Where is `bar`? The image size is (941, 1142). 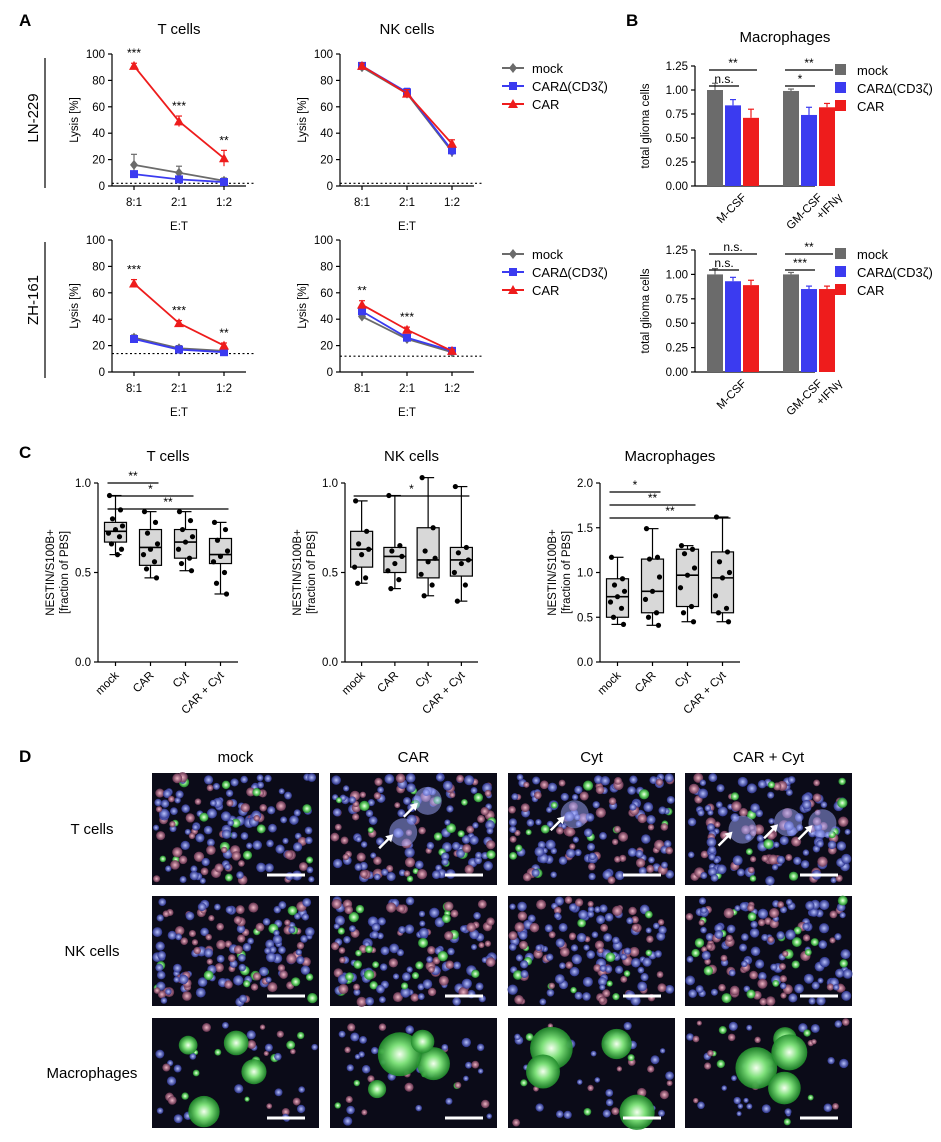
bar is located at coordinates (733, 145).